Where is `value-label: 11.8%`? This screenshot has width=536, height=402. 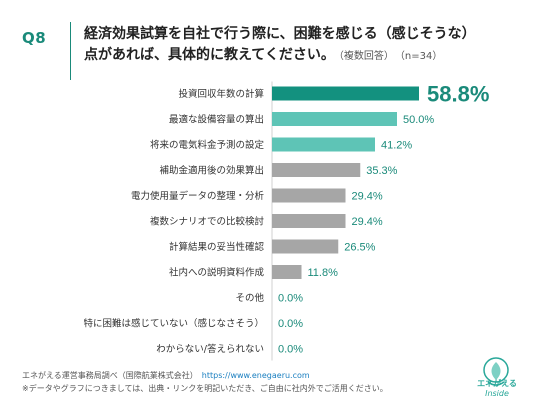 value-label: 11.8% is located at coordinates (323, 273).